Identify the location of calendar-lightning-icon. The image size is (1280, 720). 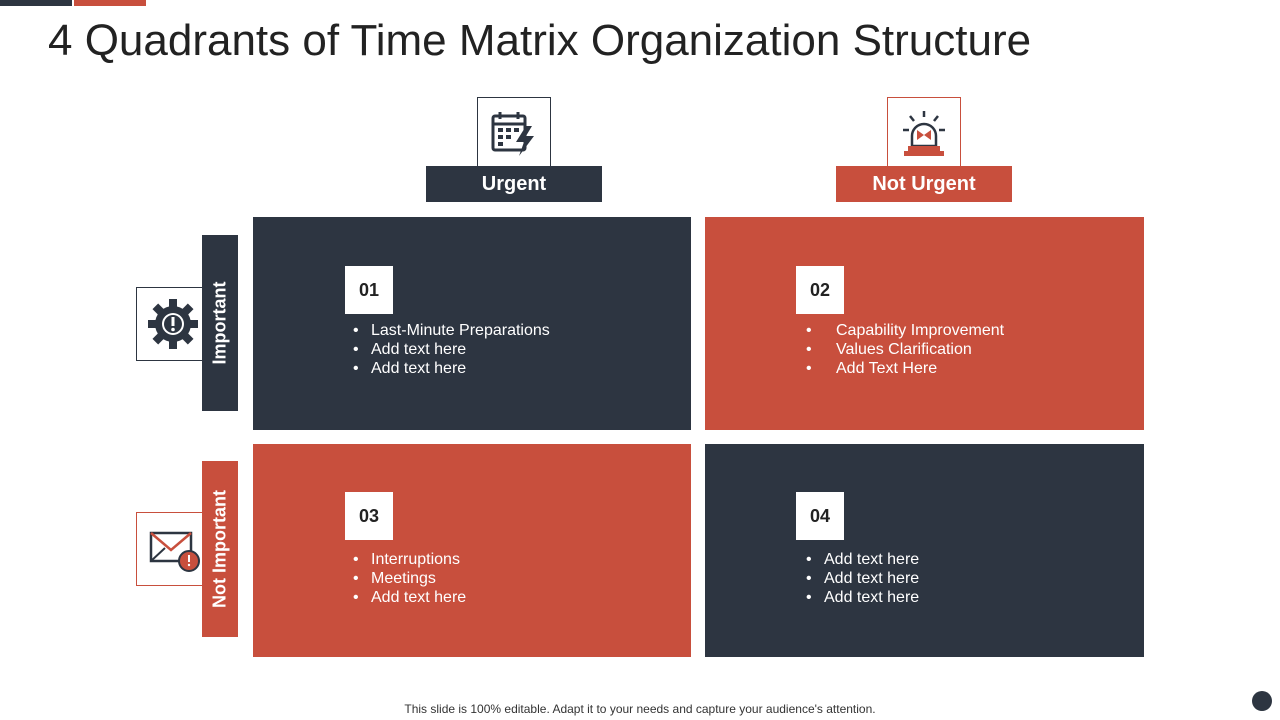
(514, 134).